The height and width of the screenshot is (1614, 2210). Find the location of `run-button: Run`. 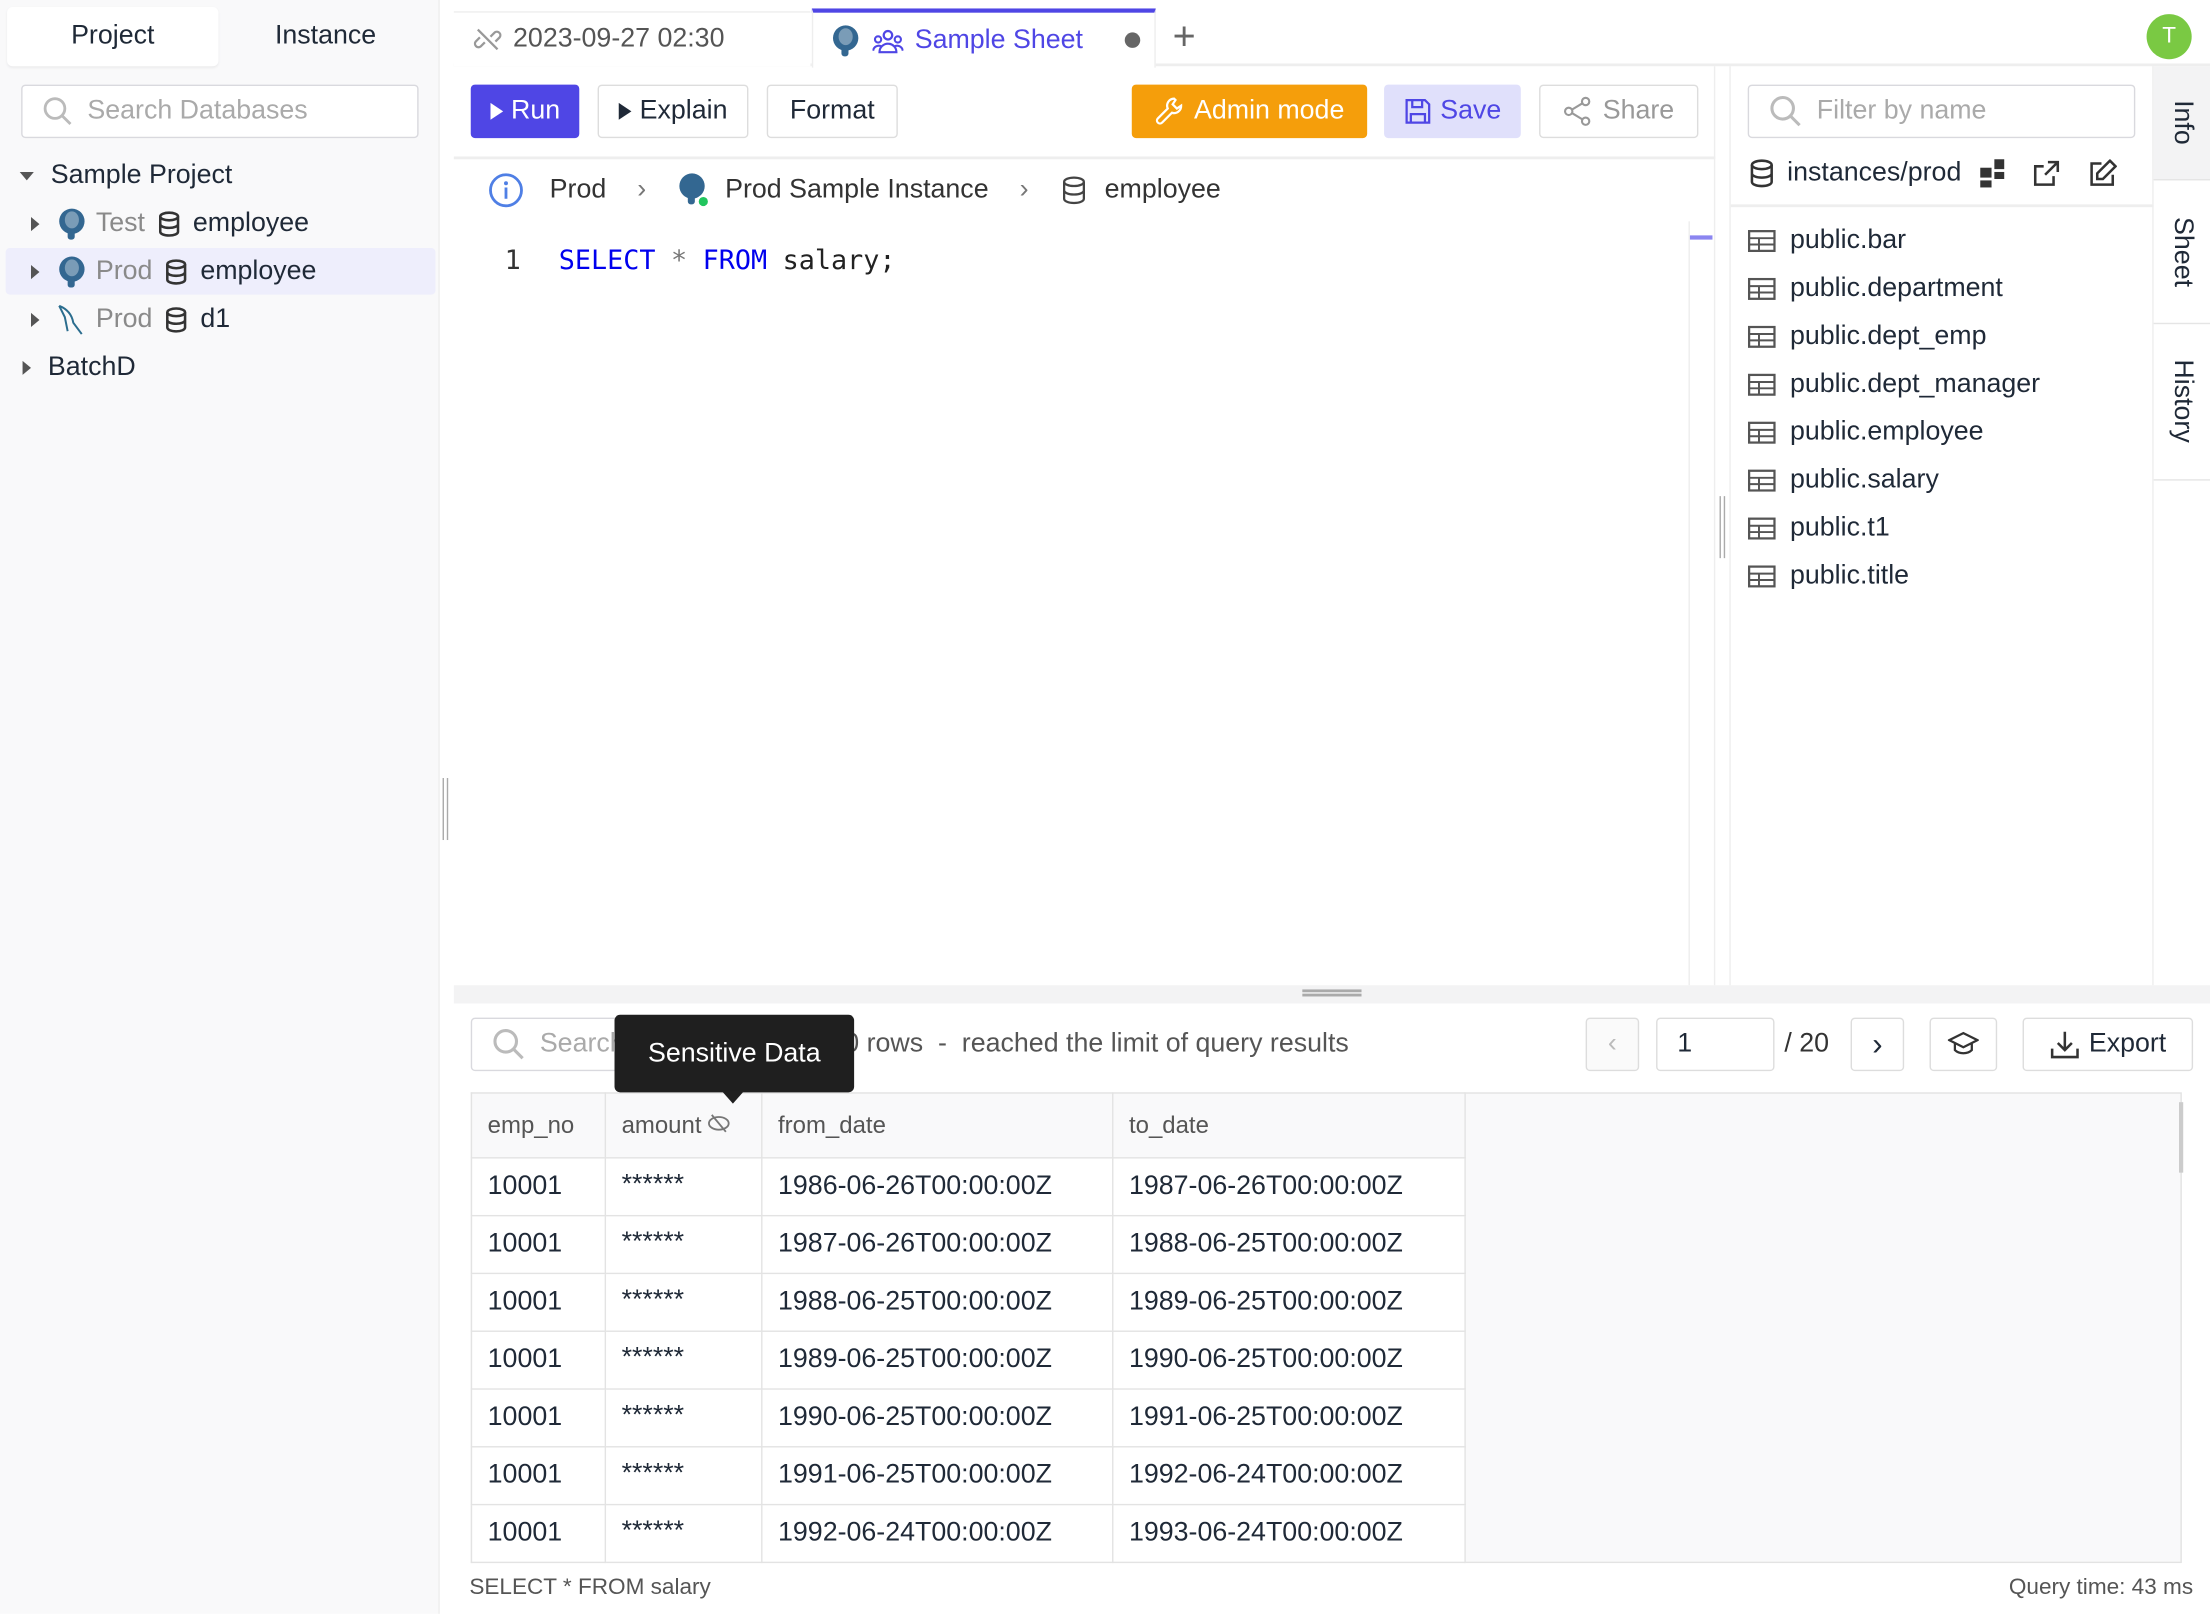

run-button: Run is located at coordinates (525, 111).